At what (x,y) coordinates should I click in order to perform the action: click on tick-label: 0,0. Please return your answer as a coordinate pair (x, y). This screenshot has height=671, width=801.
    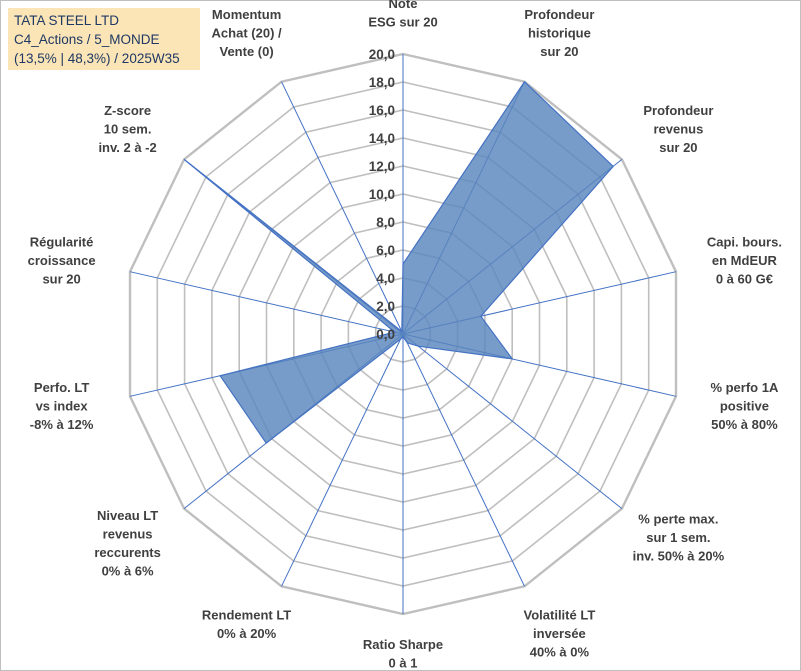
    Looking at the image, I should click on (385, 334).